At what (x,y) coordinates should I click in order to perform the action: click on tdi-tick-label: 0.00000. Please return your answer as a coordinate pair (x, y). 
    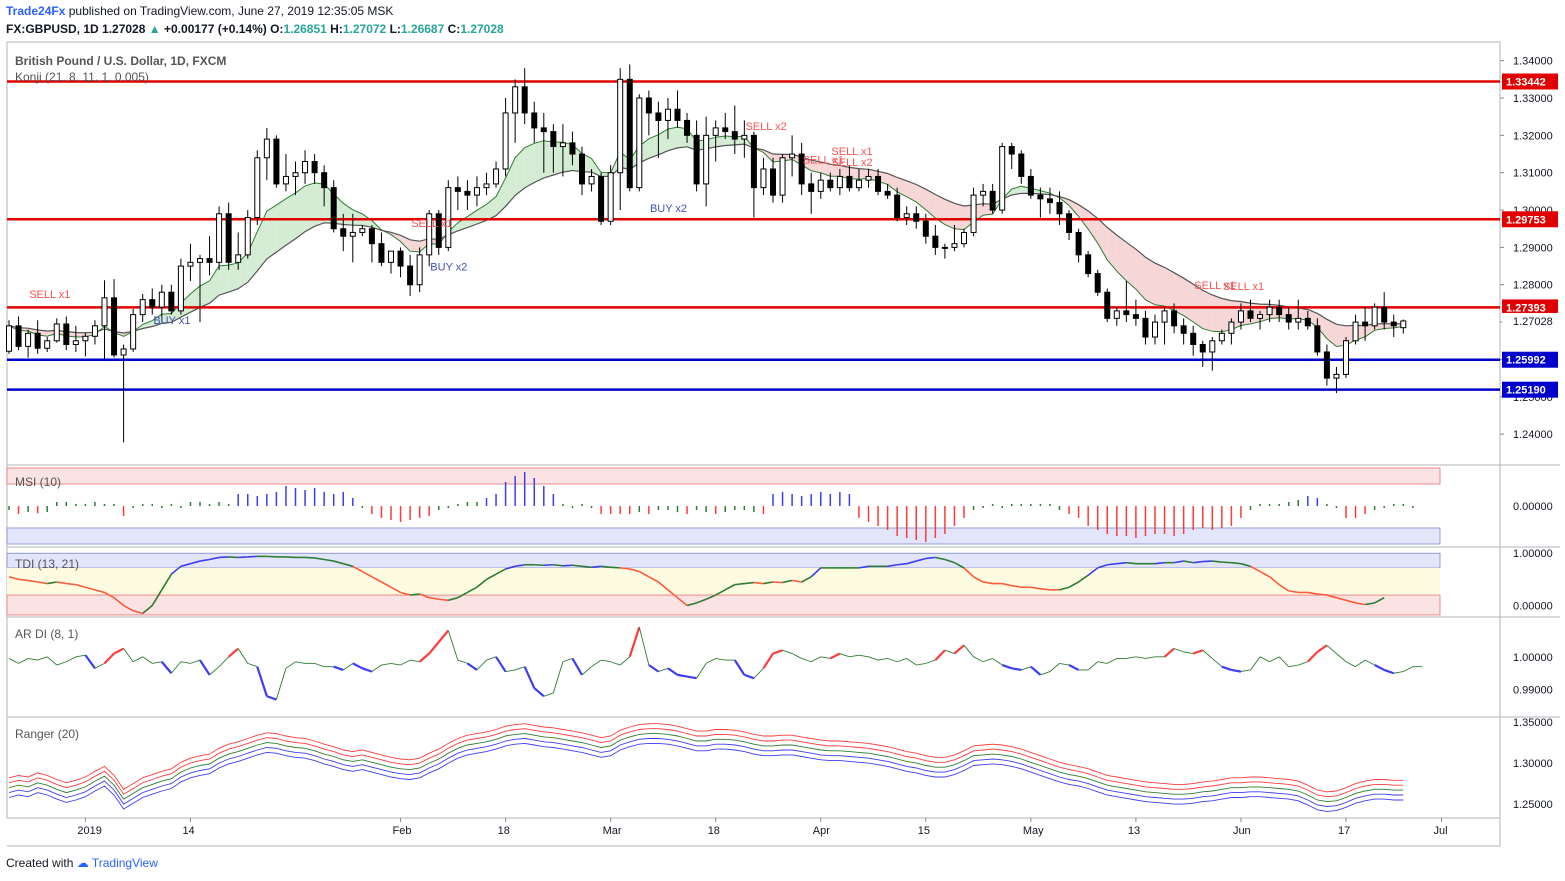
    Looking at the image, I should click on (1533, 607).